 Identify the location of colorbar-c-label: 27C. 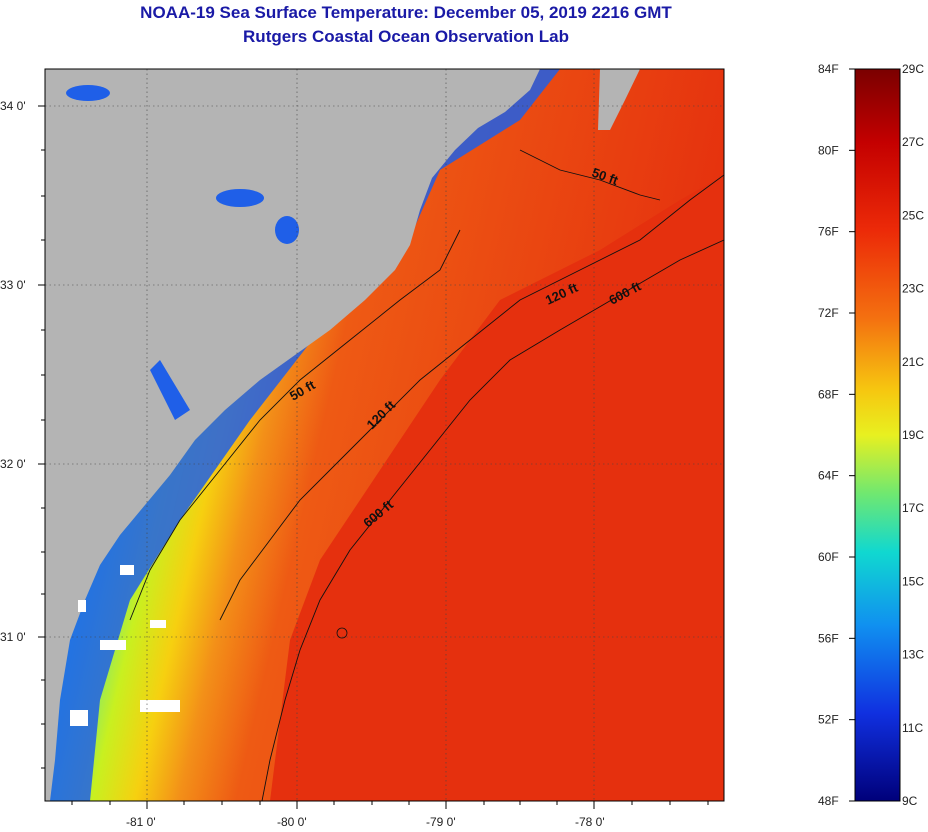
(913, 142).